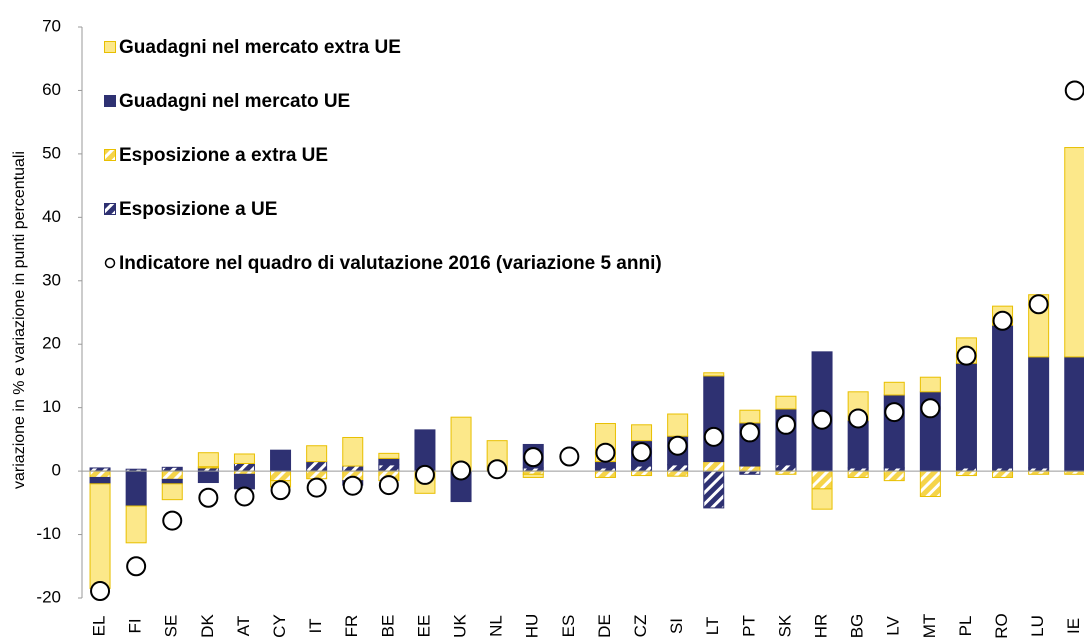  I want to click on legend-label: Esposizione a UE, so click(198, 209).